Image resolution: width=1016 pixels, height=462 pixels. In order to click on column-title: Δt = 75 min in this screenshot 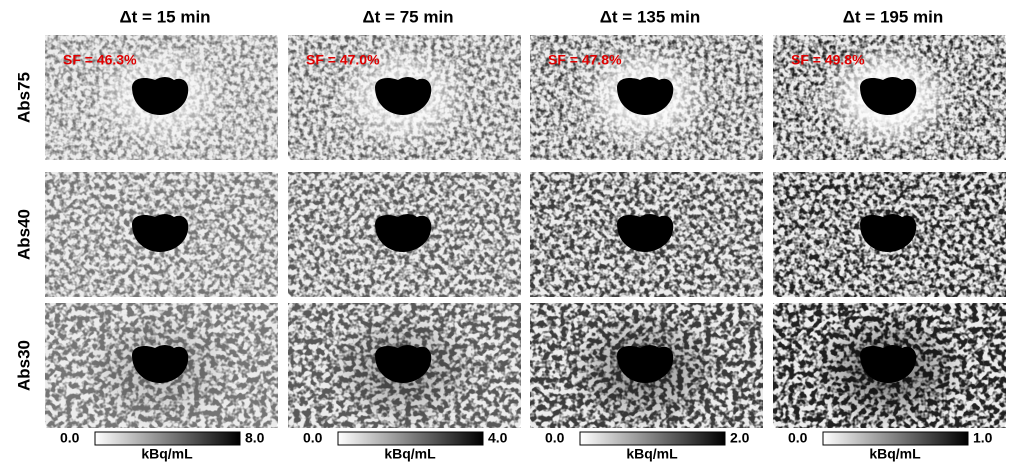, I will do `click(407, 16)`.